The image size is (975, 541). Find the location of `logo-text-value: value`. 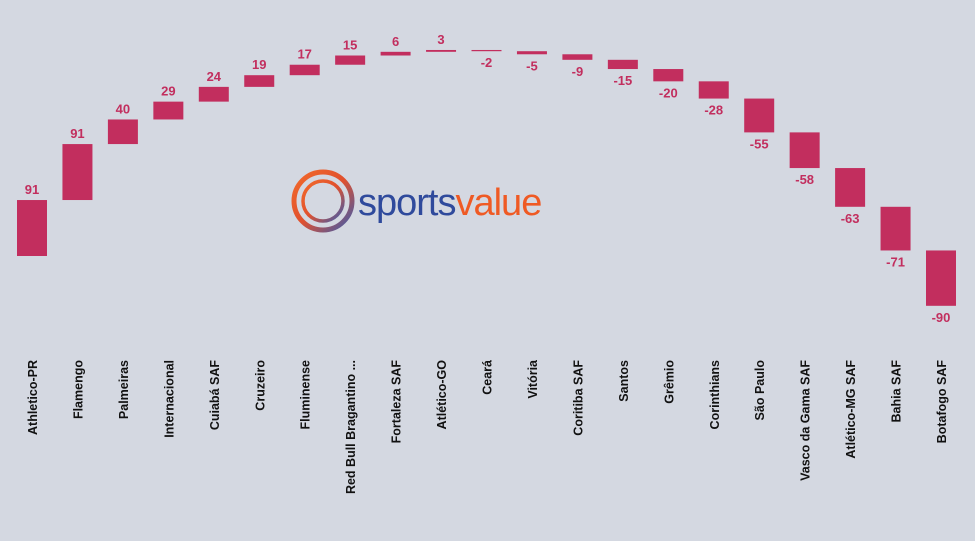

logo-text-value: value is located at coordinates (498, 203).